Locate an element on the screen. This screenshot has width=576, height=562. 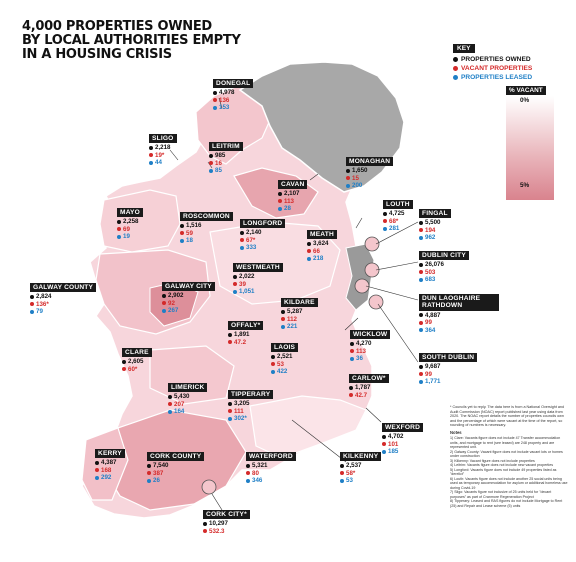
leased-value: 79 is located at coordinates (63, 311).